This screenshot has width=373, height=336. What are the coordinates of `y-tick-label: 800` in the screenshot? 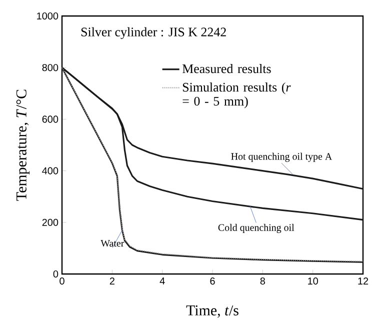 It's located at (50, 68).